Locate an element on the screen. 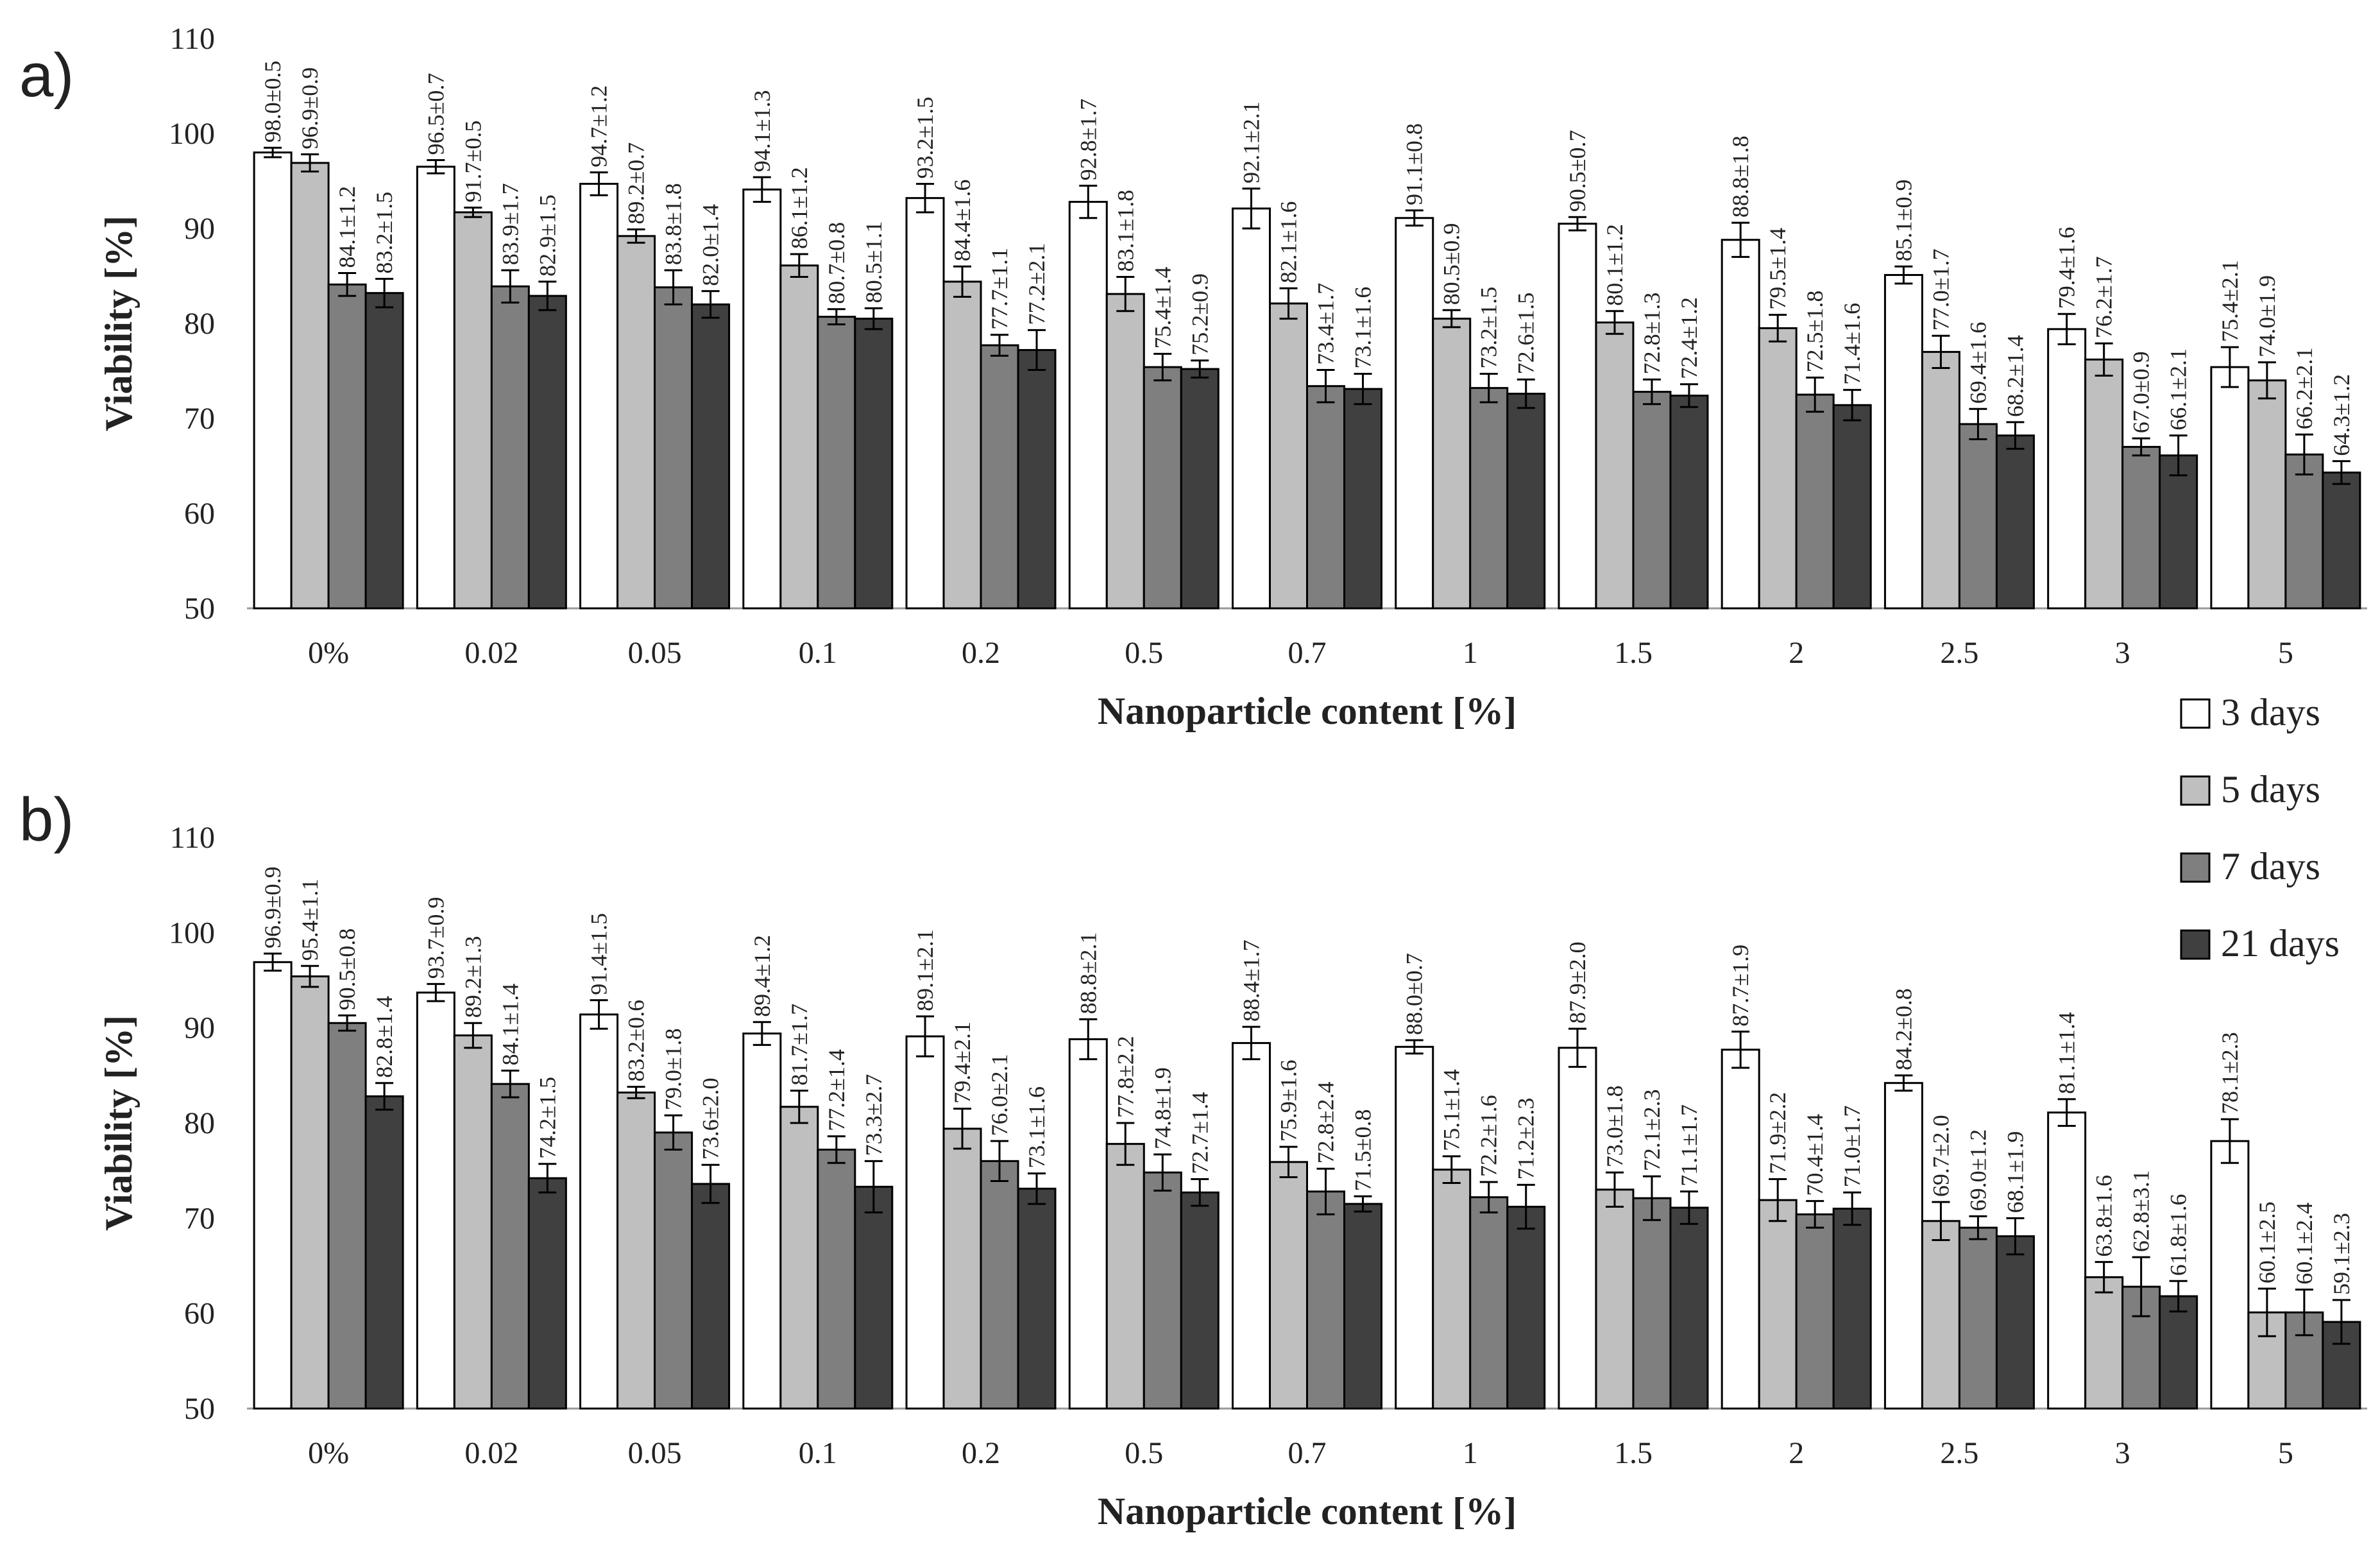  data-label: 88.8±2.1 is located at coordinates (1088, 973).